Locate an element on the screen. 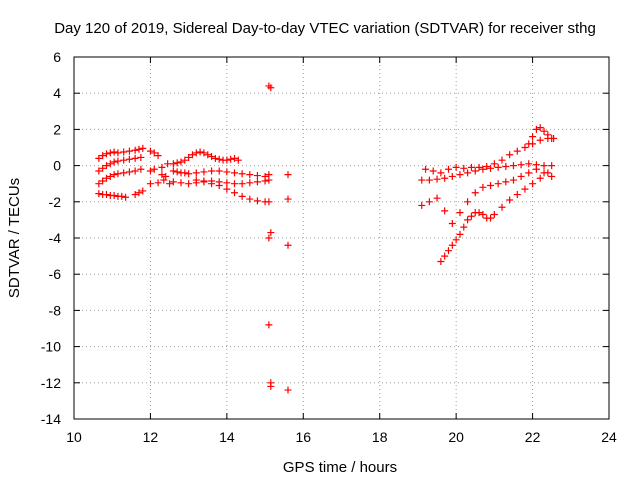 Image resolution: width=640 pixels, height=480 pixels. y-tick-label: -12 is located at coordinates (51, 383).